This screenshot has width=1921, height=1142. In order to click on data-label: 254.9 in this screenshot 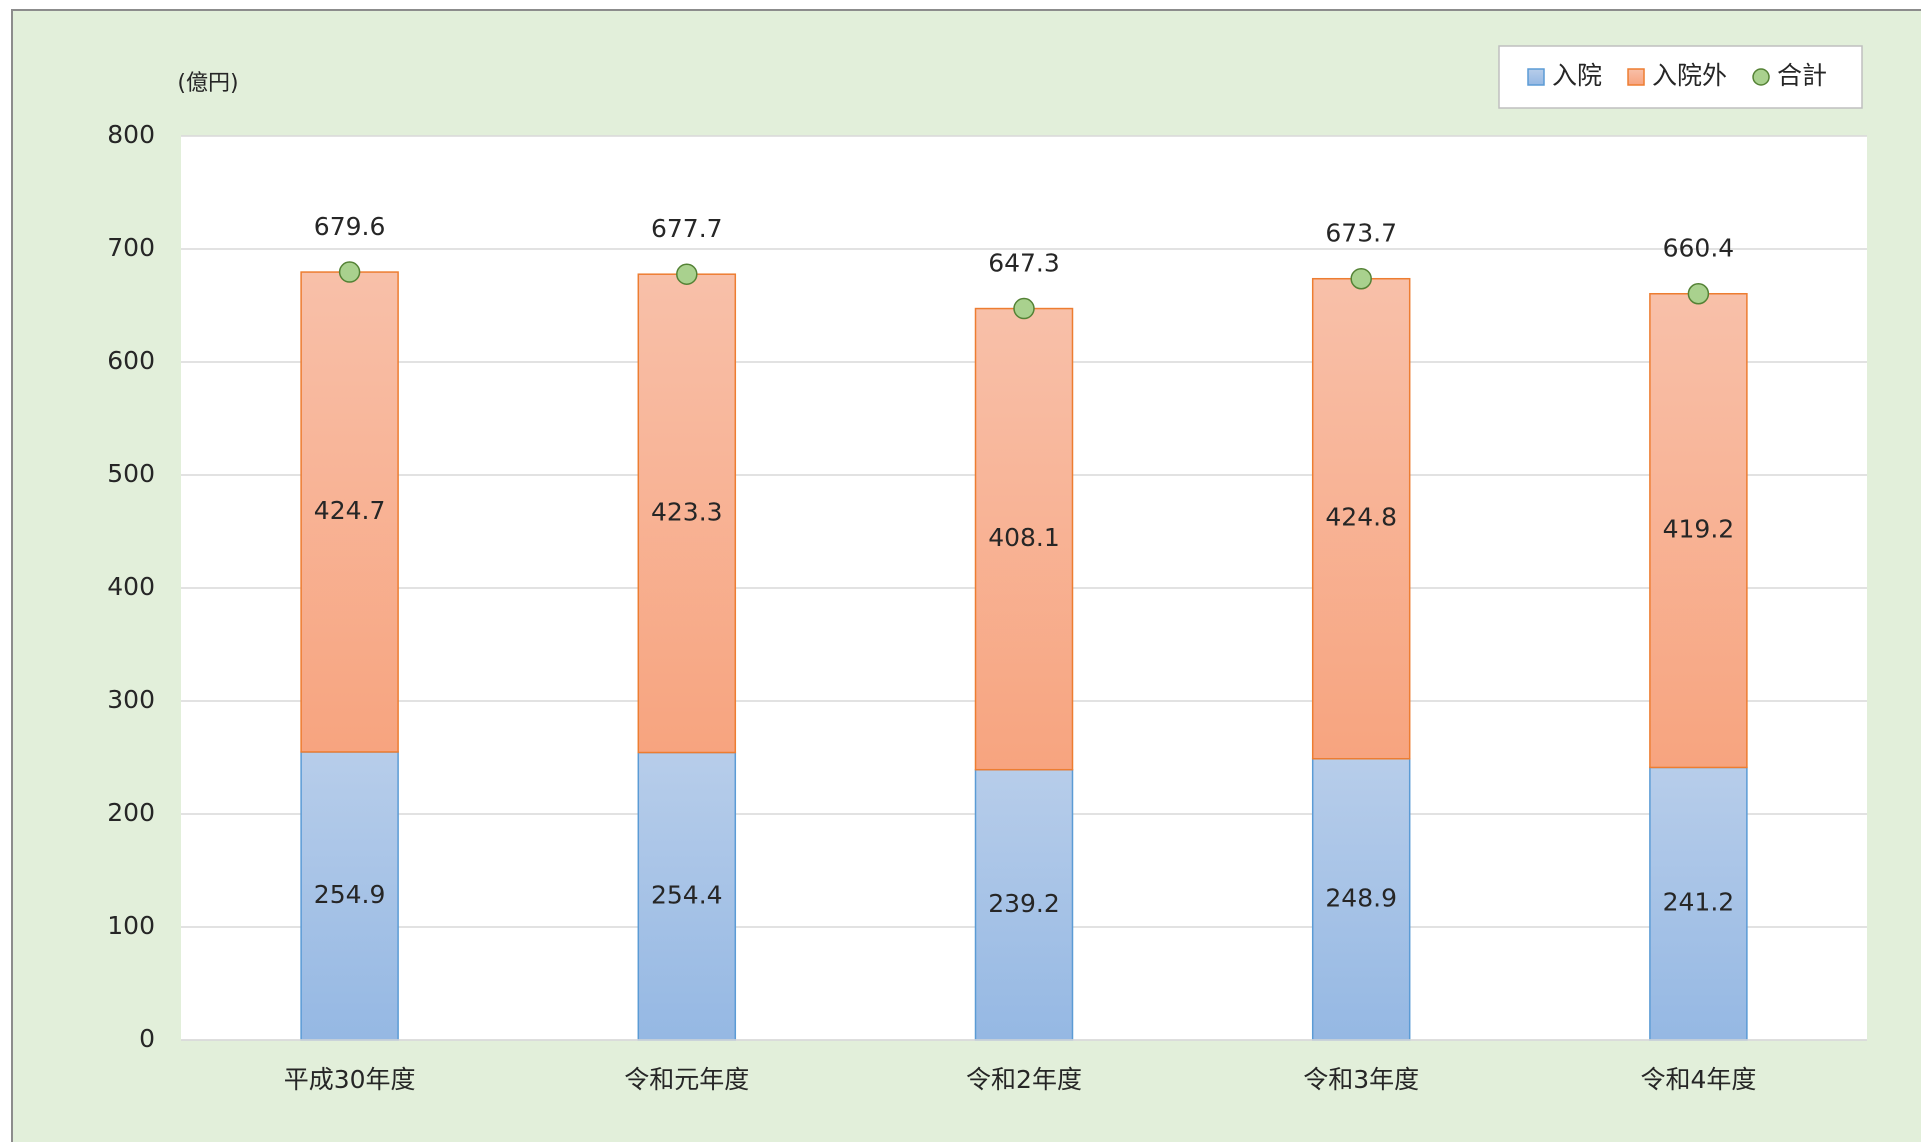, I will do `click(350, 894)`.